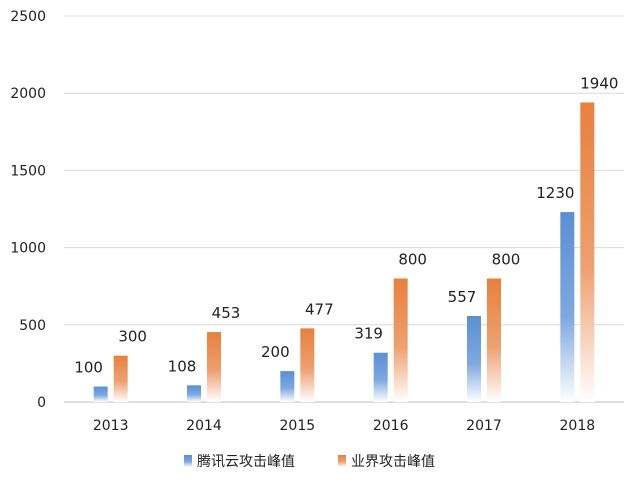 The height and width of the screenshot is (487, 641). Describe the element at coordinates (484, 426) in the screenshot. I see `x-tick-label: 2017` at that location.